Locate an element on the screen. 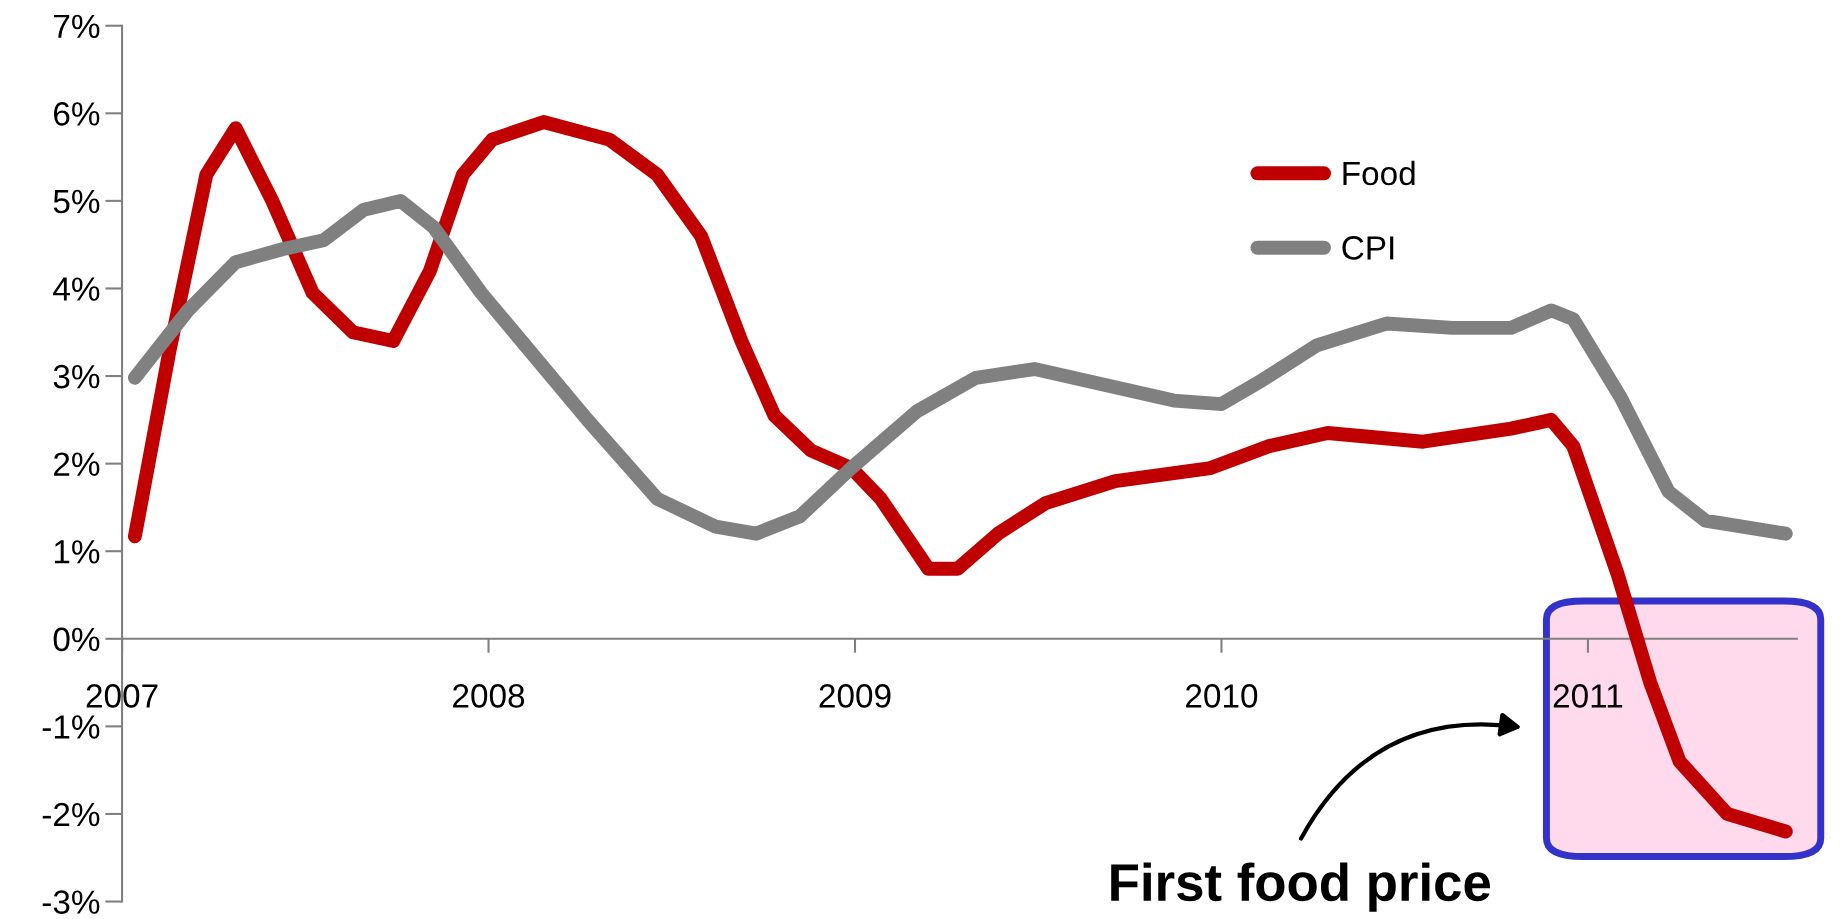 Image resolution: width=1841 pixels, height=919 pixels. legend-label: Food is located at coordinates (1379, 173).